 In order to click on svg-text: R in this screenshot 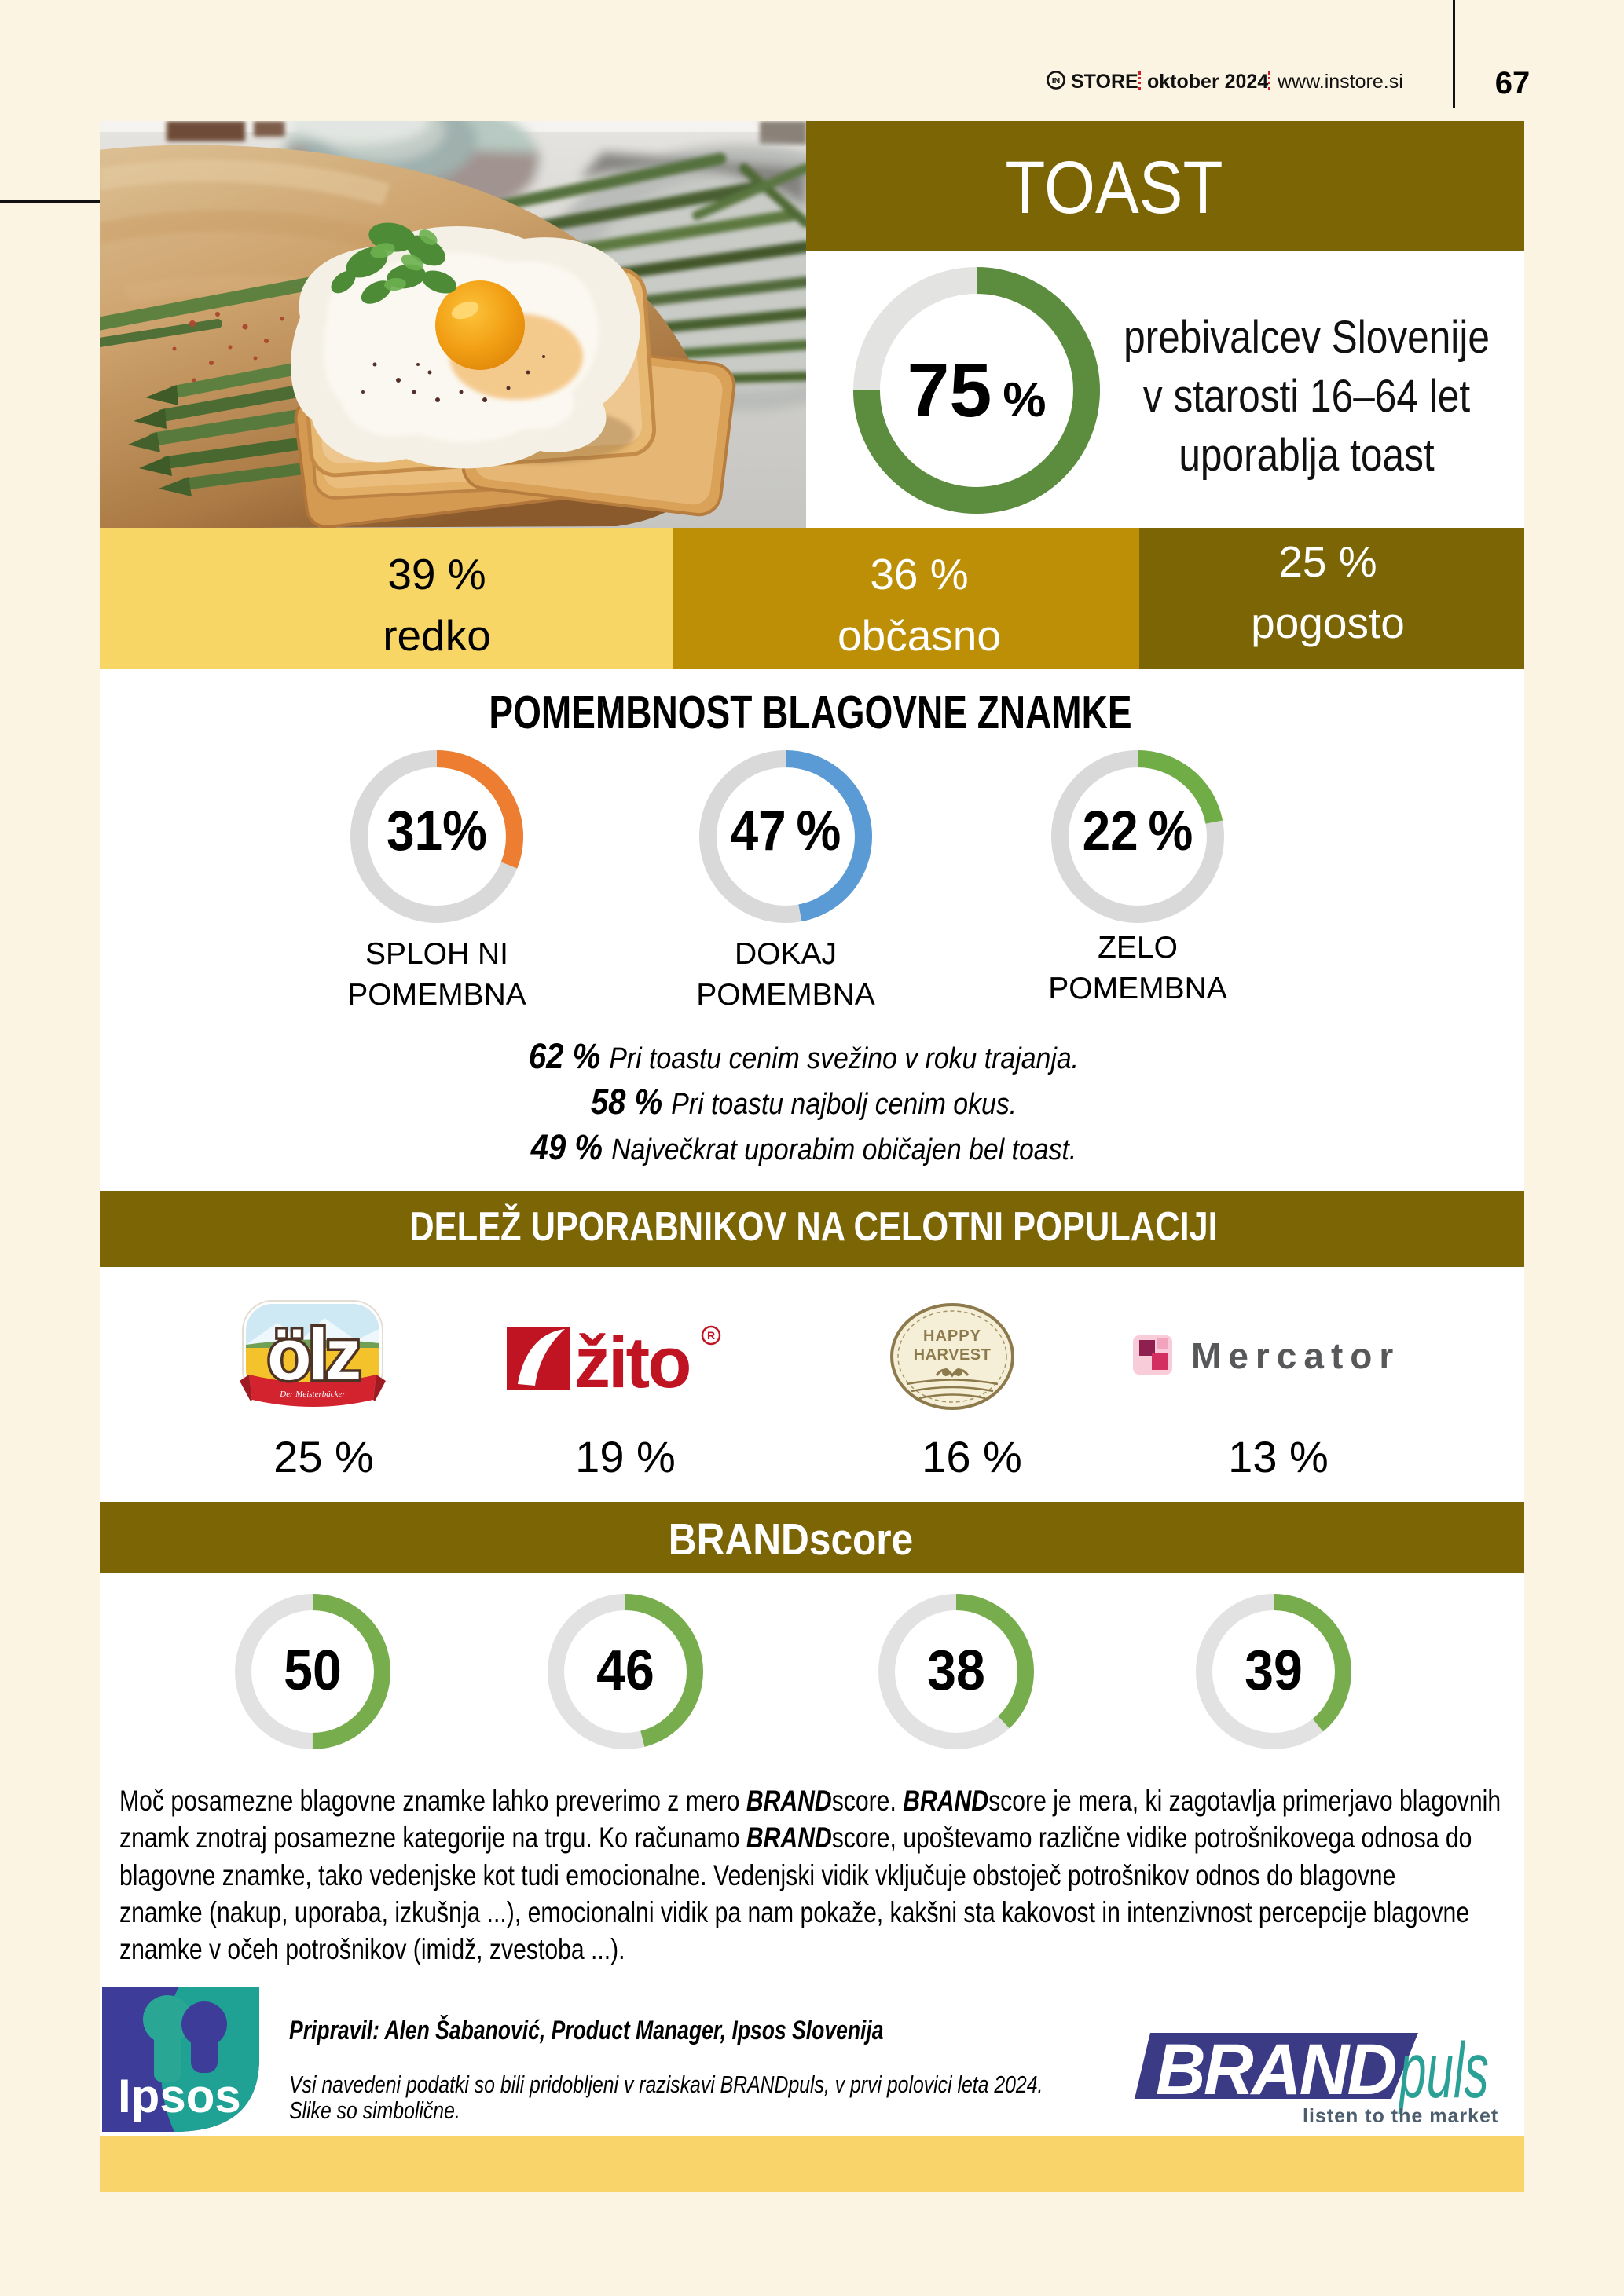, I will do `click(711, 1336)`.